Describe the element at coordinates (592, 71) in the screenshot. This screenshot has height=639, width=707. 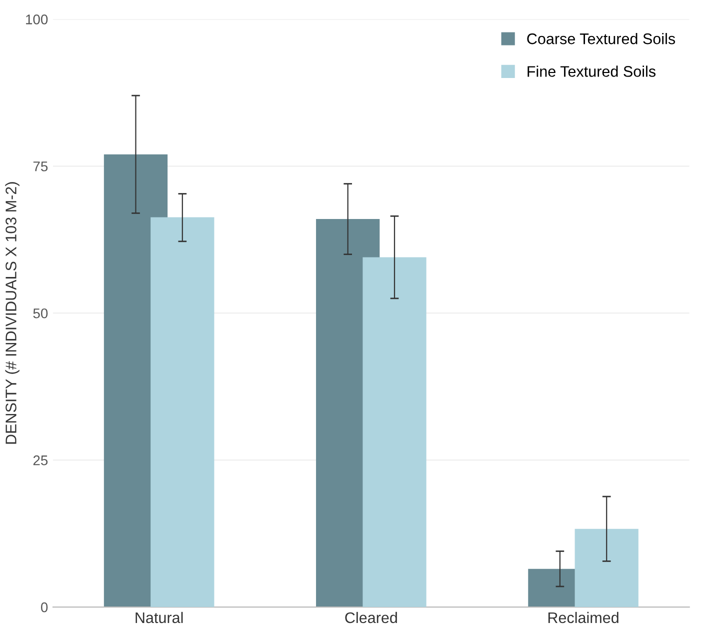
I see `legend-label: Fine Textured Soils` at that location.